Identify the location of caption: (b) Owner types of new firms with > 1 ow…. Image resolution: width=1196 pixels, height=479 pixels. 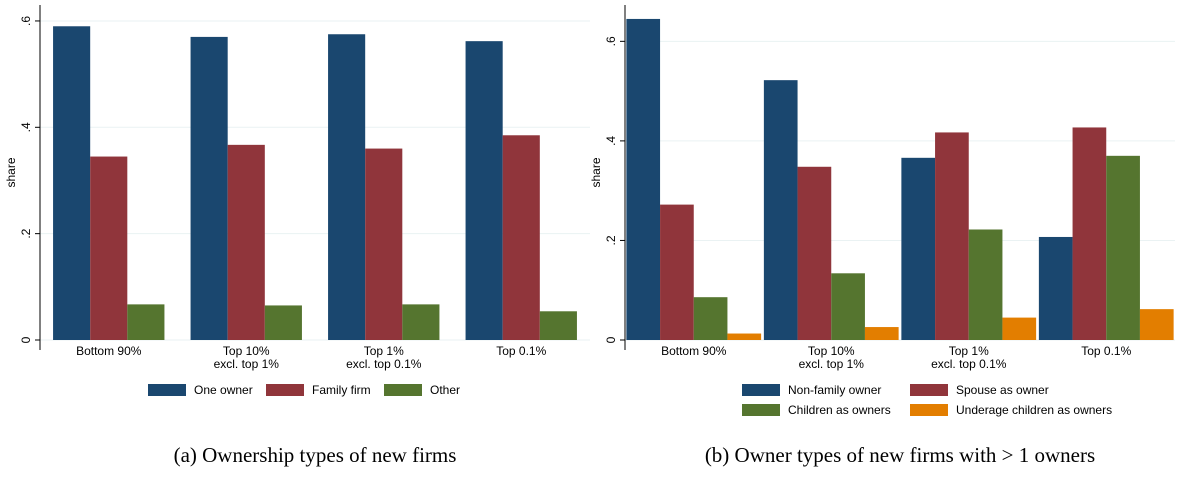
(900, 455).